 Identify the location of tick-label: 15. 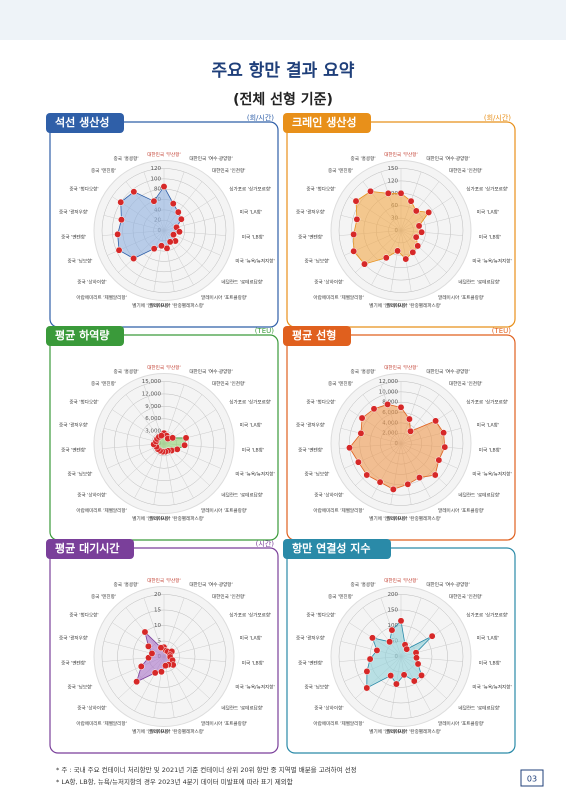
(157, 611).